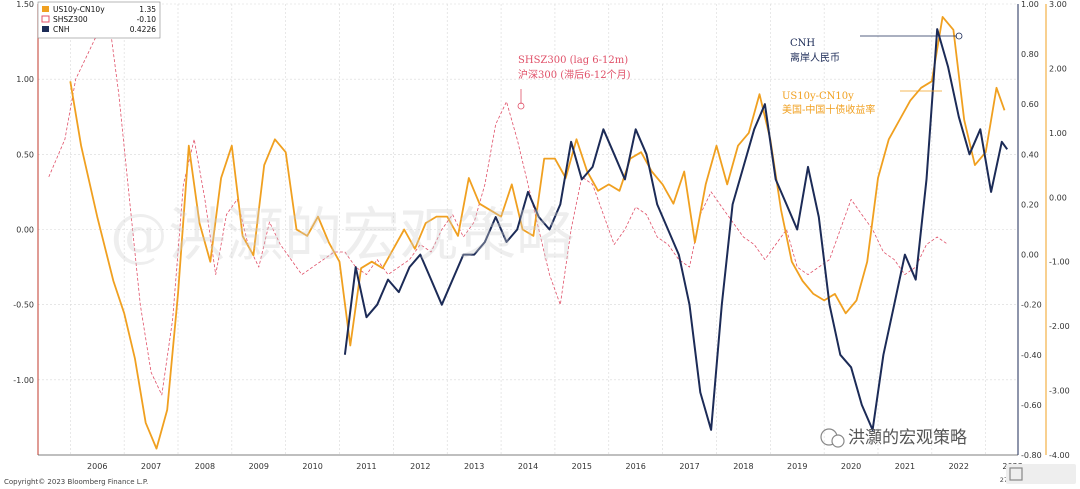  I want to click on annotation-marker-cnh, so click(959, 36).